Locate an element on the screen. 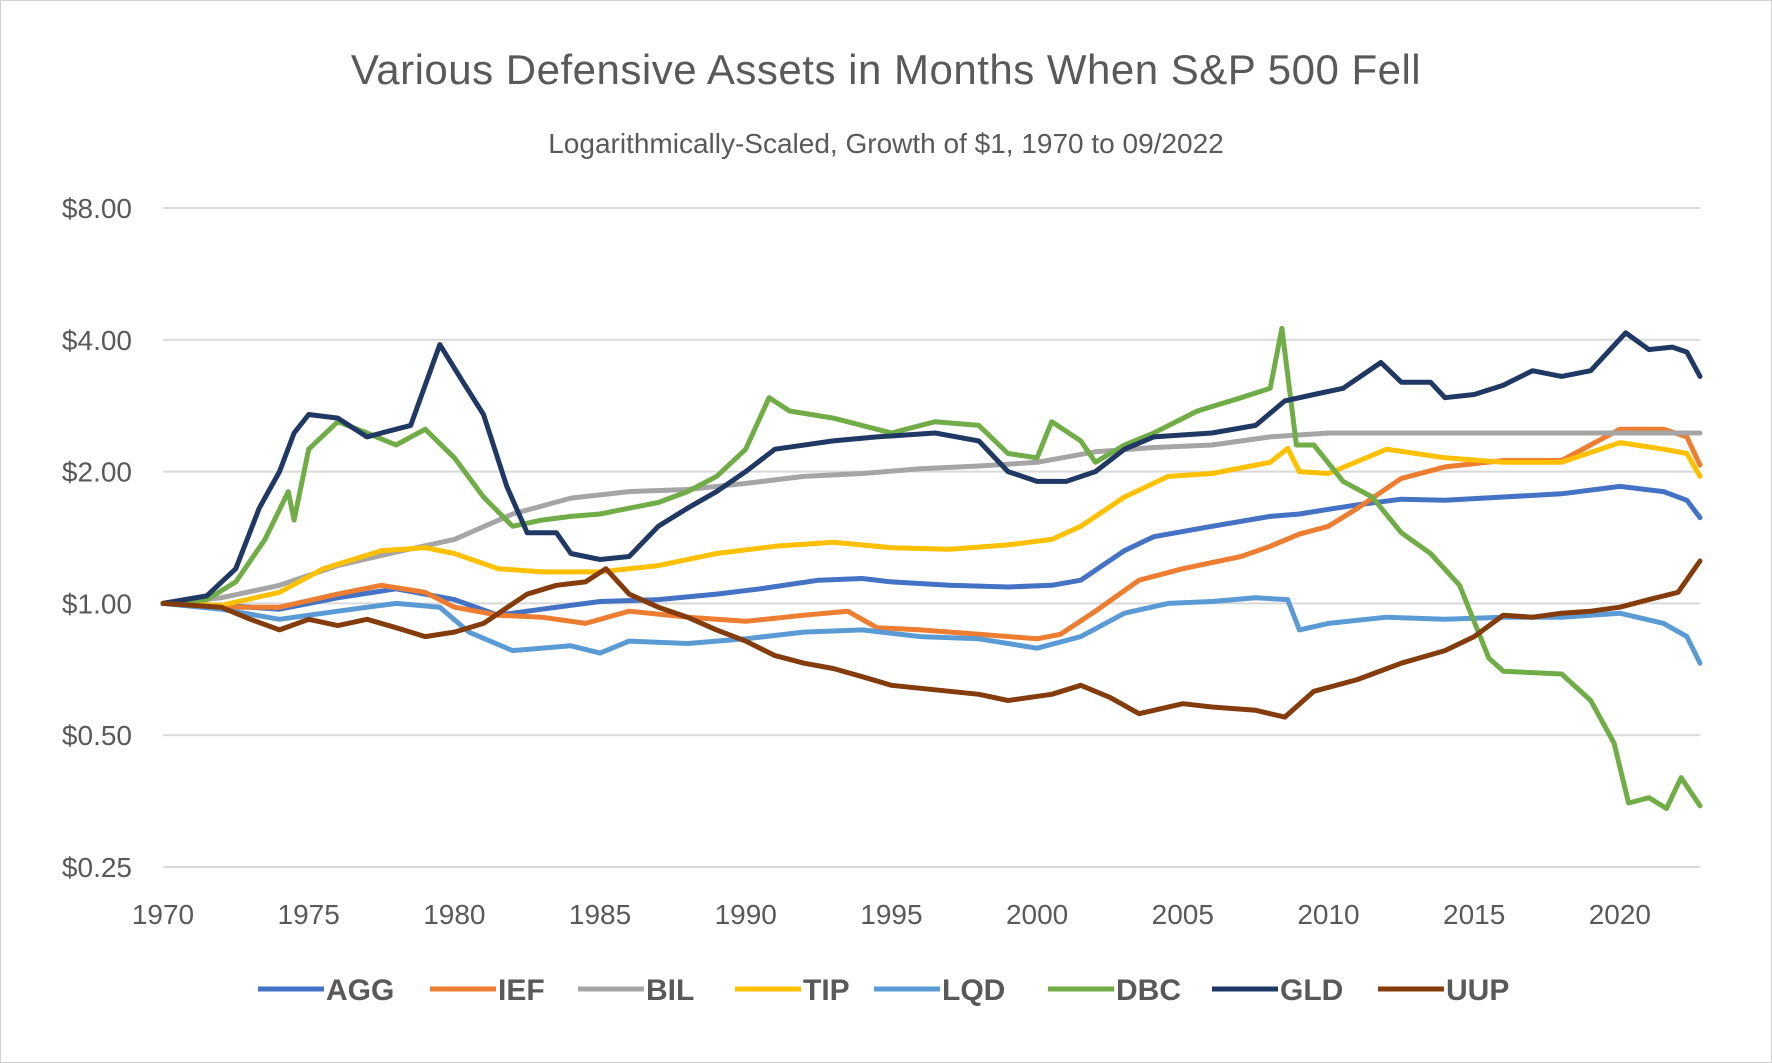 The height and width of the screenshot is (1063, 1772). x-tick-label: 1980 is located at coordinates (454, 914).